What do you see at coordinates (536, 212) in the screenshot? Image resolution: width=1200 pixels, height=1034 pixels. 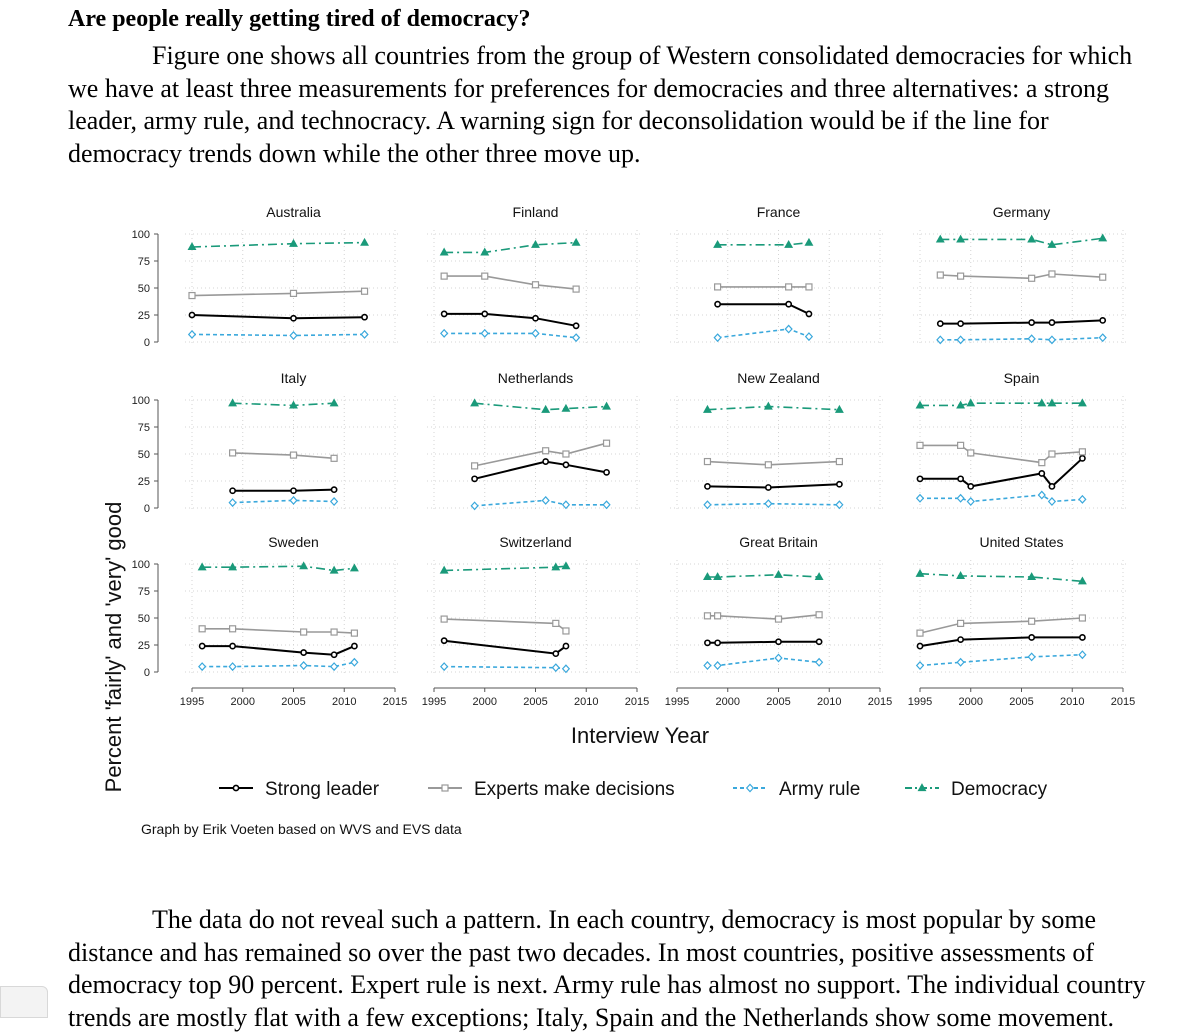 I see `panel-title: Finland` at bounding box center [536, 212].